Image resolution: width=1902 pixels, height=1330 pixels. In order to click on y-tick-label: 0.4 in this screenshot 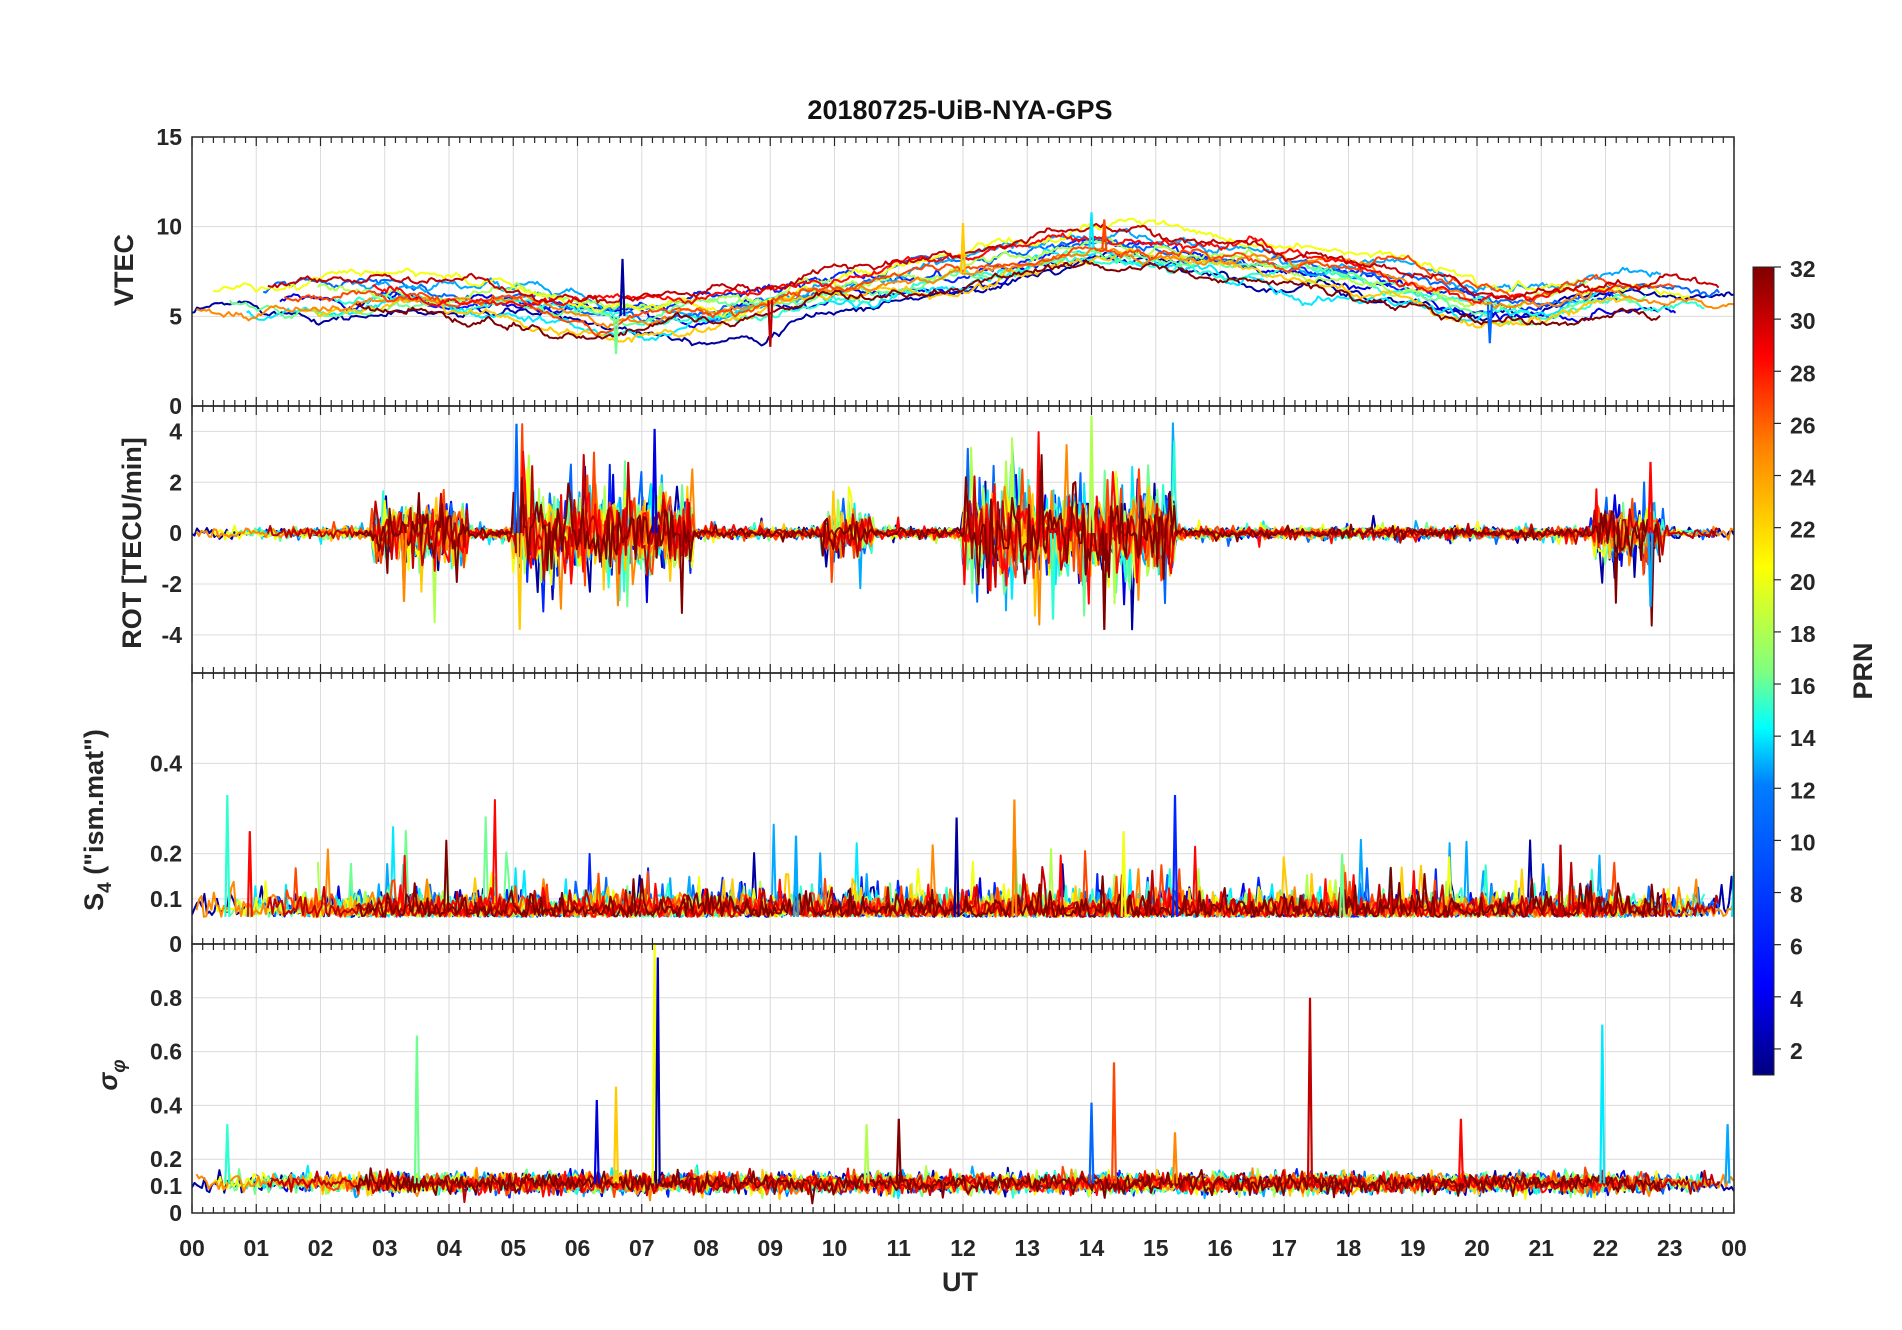, I will do `click(166, 763)`.